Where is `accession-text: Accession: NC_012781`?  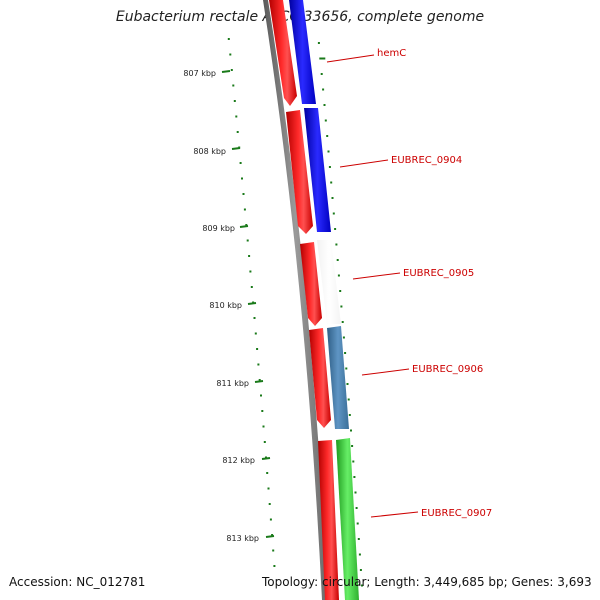 accession-text: Accession: NC_012781 is located at coordinates (77, 582).